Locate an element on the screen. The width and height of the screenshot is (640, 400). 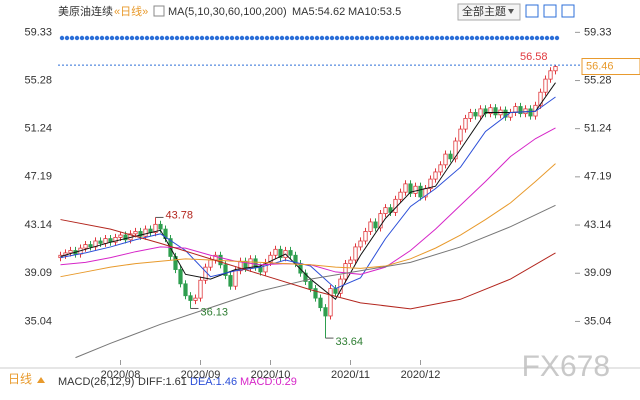
macd-value: MACD:0.29 is located at coordinates (268, 382).